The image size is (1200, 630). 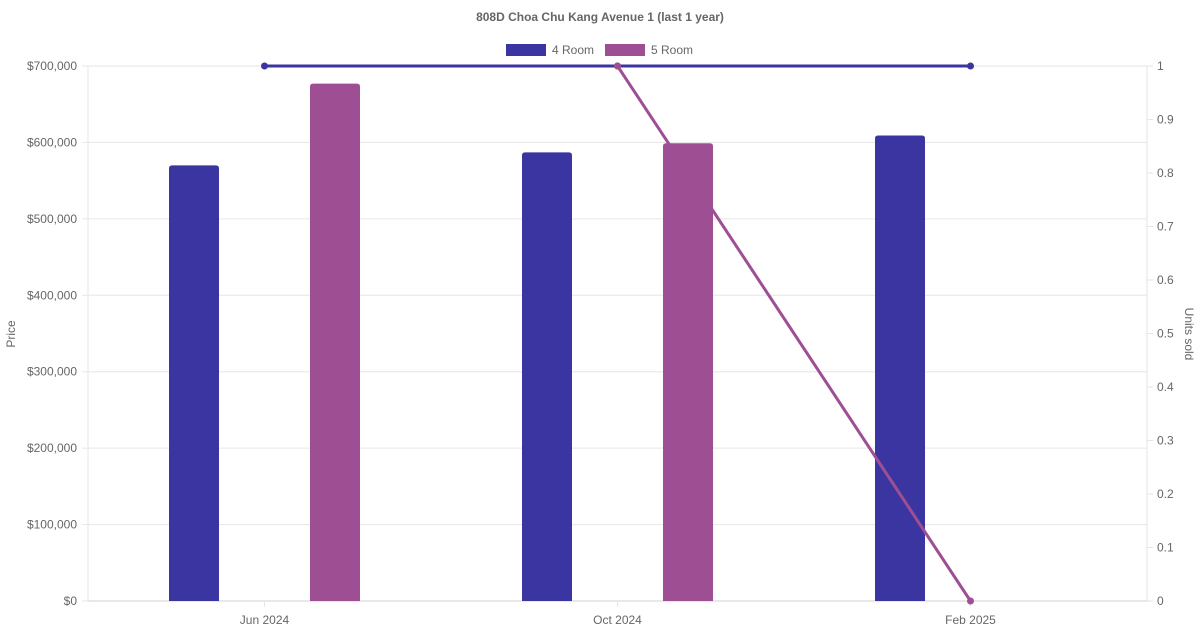 I want to click on legend-label-4-room: 4 Room, so click(x=573, y=50).